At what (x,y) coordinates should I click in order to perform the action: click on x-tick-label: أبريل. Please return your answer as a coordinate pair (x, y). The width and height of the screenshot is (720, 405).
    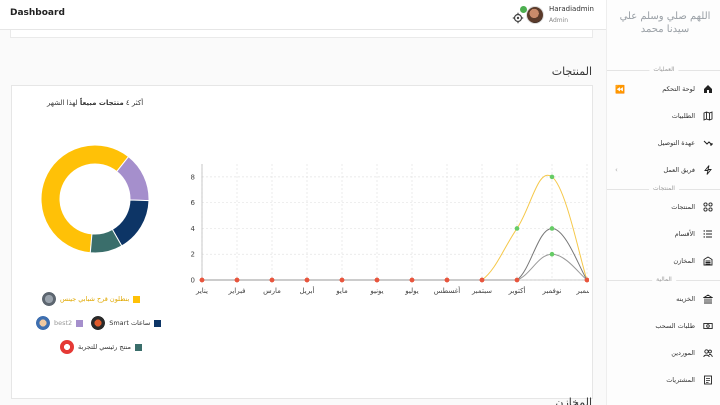
    Looking at the image, I should click on (306, 290).